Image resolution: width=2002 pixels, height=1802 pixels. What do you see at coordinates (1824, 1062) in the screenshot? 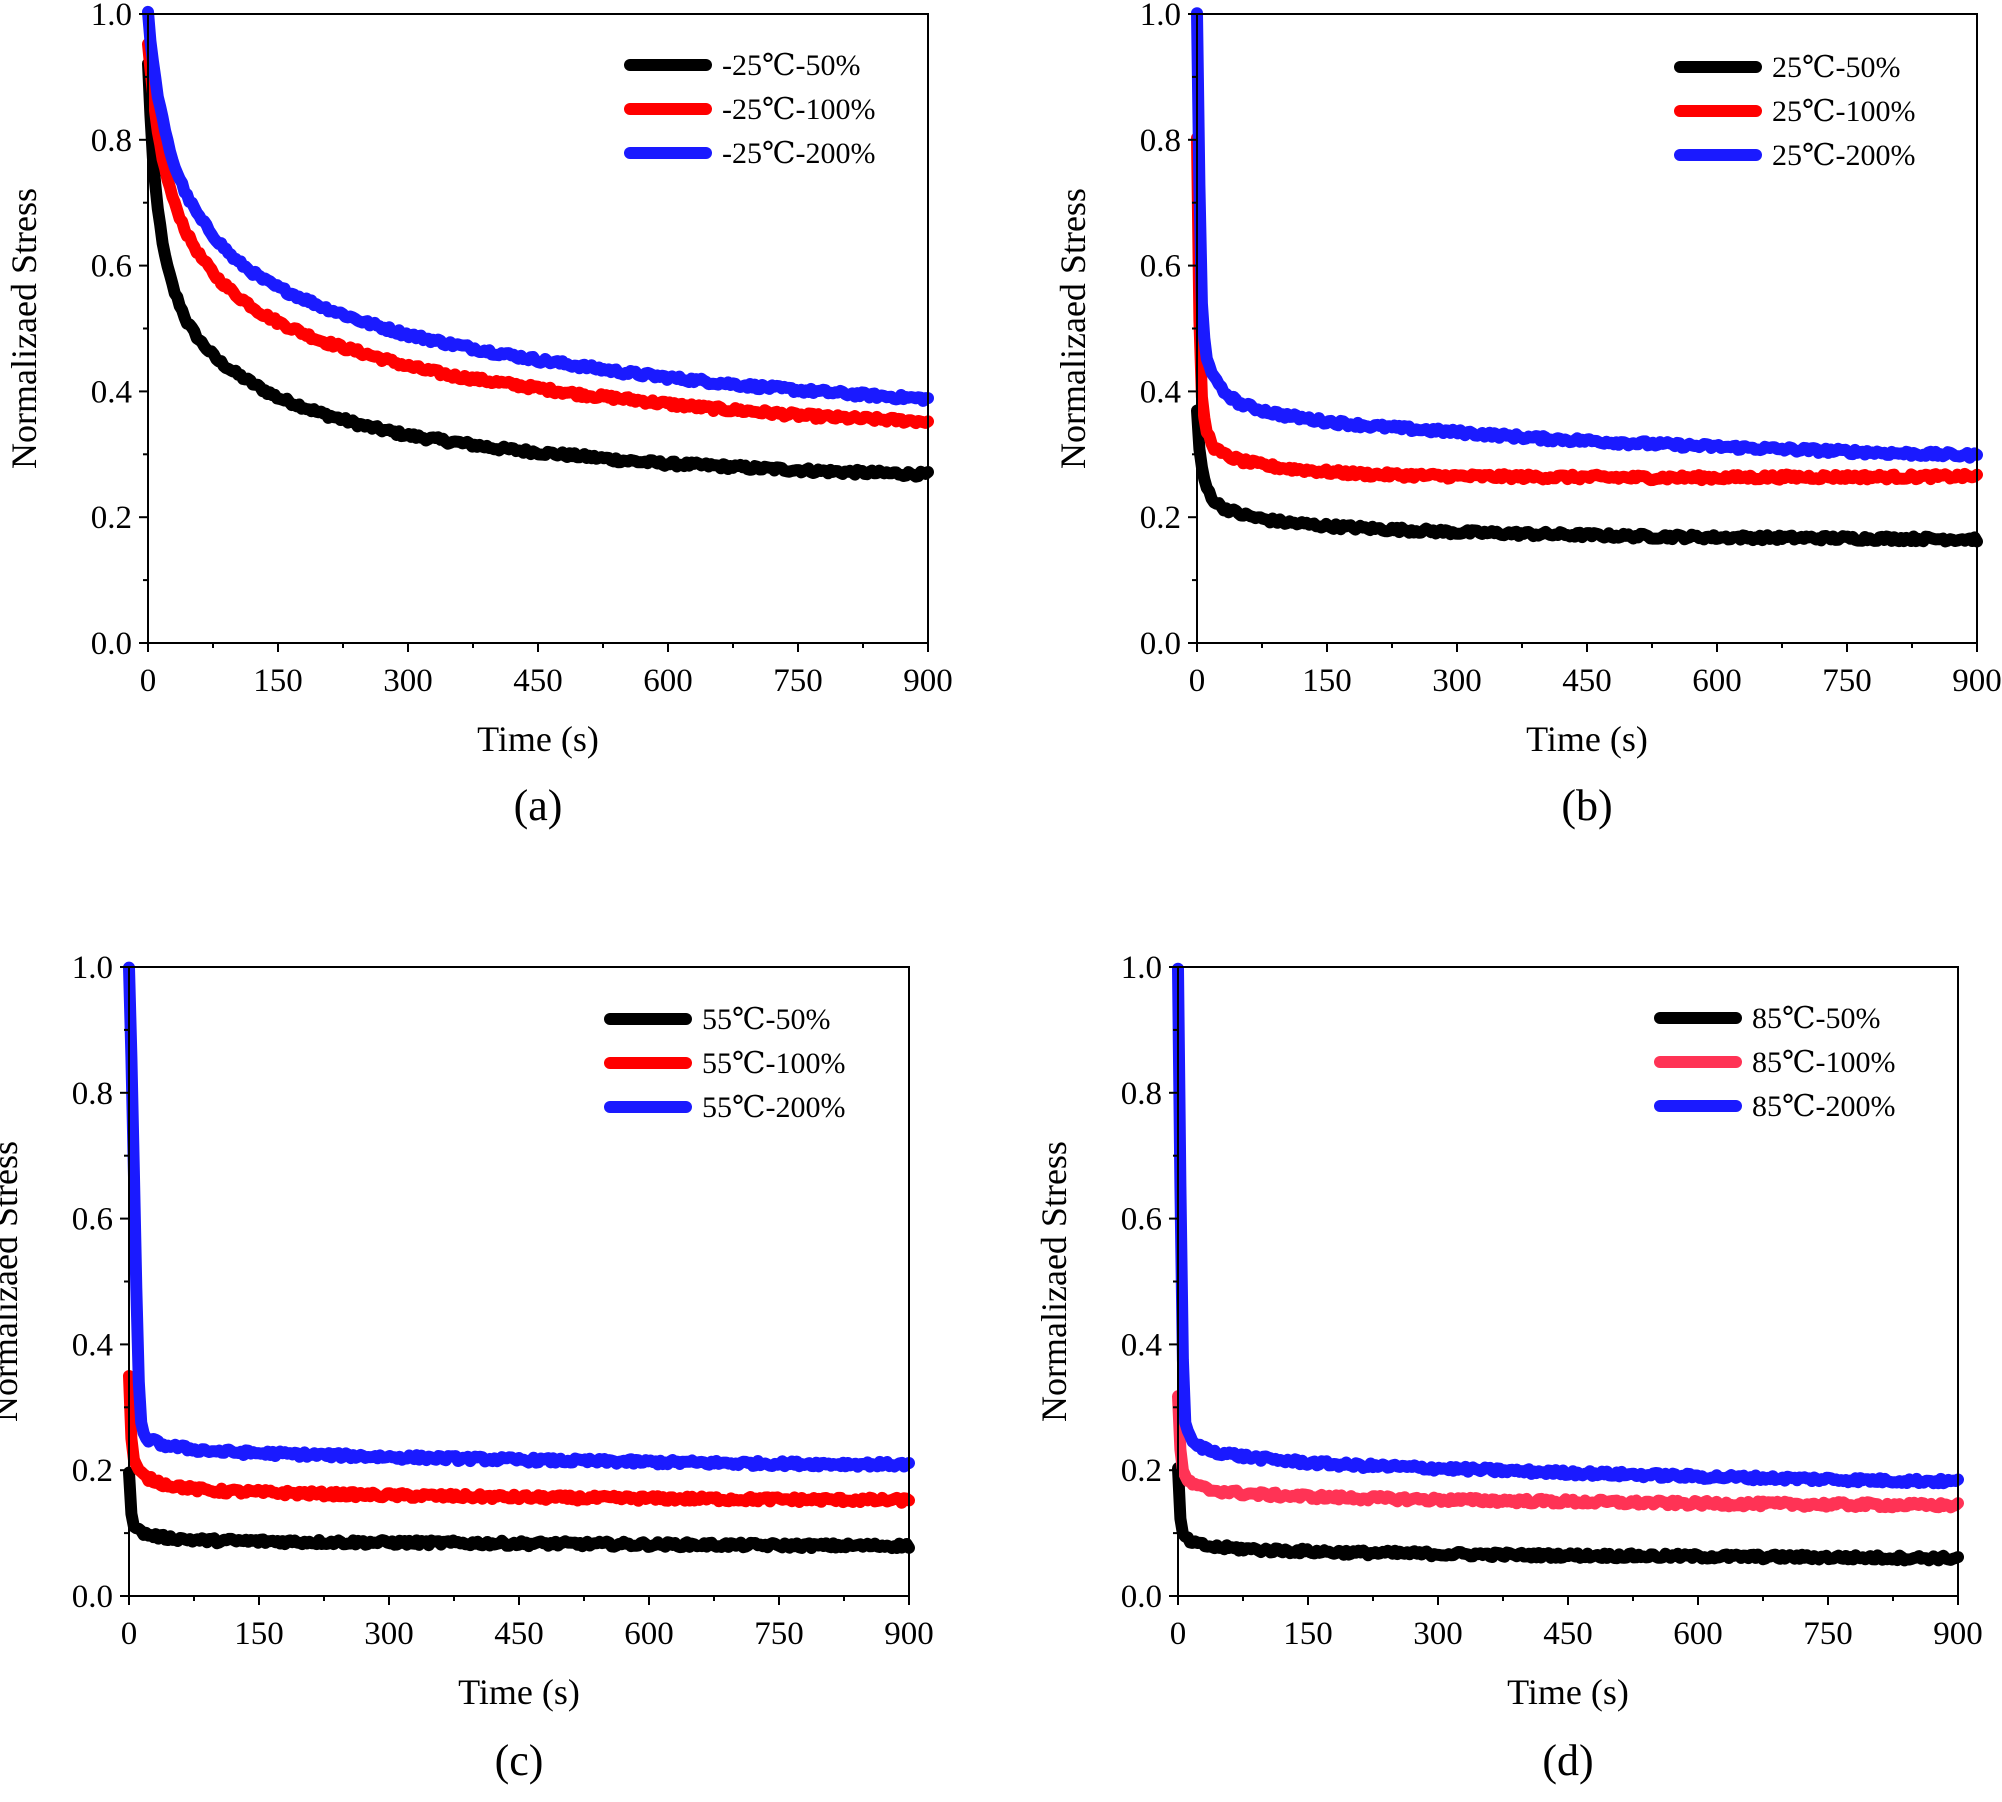
I see `legend-label: 85℃-100%` at bounding box center [1824, 1062].